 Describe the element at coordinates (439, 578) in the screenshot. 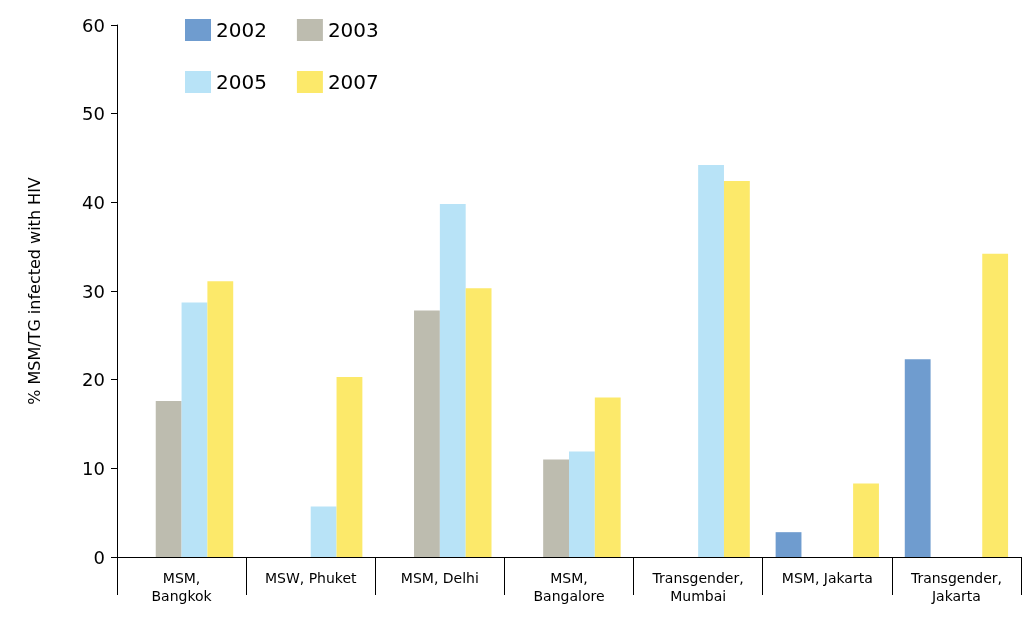

I see `x-tick-label: MSM, Delhi` at that location.